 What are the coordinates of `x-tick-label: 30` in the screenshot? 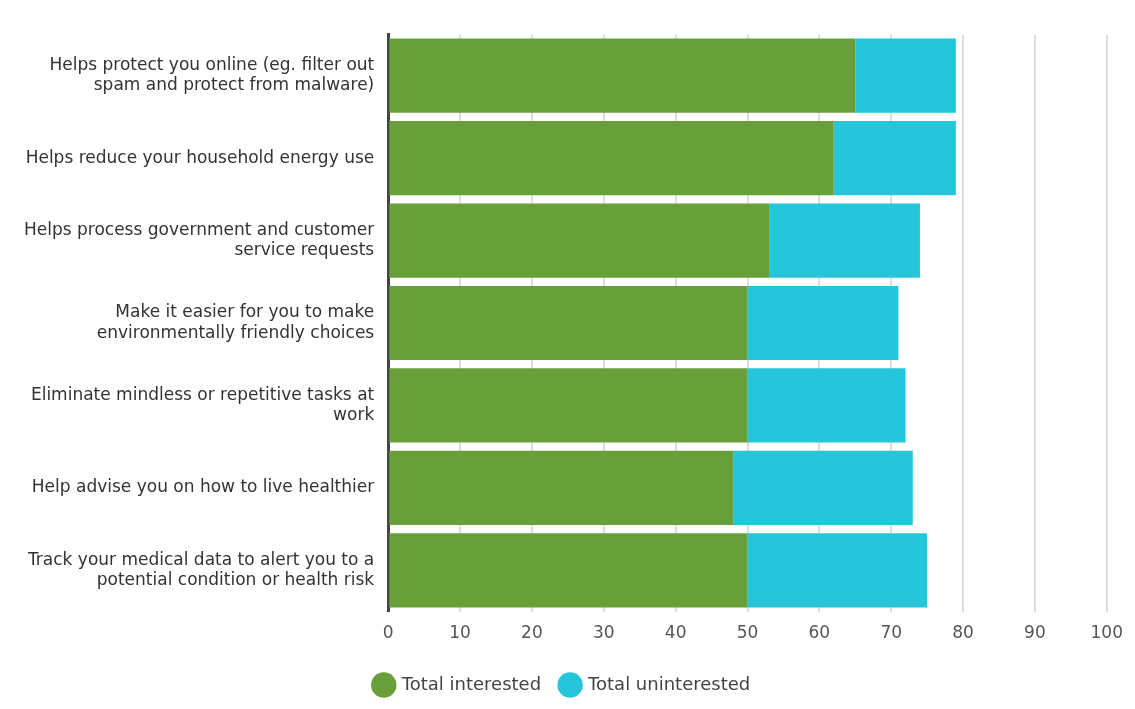 It's located at (603, 632).